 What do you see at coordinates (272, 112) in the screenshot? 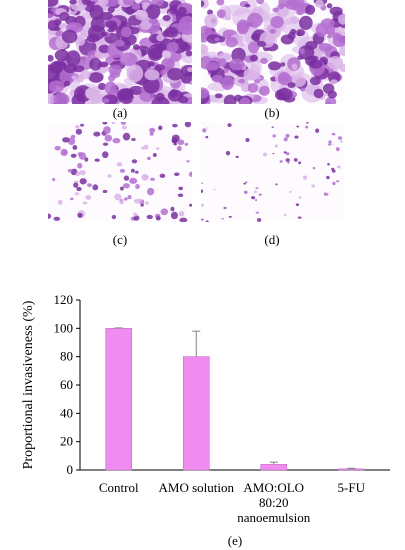
I see `panel-label-b: (b)` at bounding box center [272, 112].